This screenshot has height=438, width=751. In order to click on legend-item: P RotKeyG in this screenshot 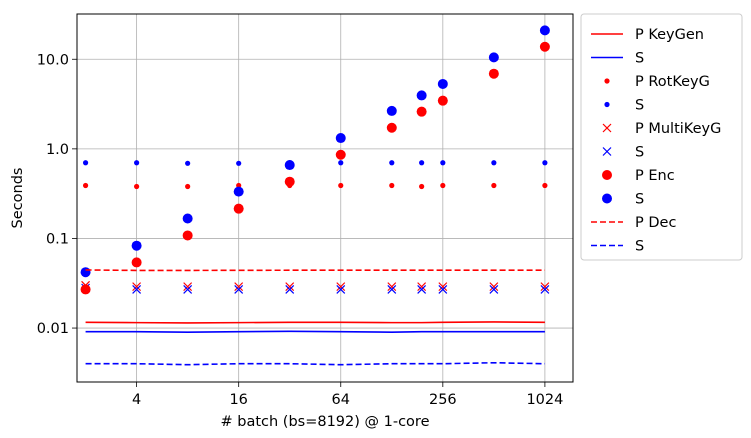, I will do `click(657, 82)`.